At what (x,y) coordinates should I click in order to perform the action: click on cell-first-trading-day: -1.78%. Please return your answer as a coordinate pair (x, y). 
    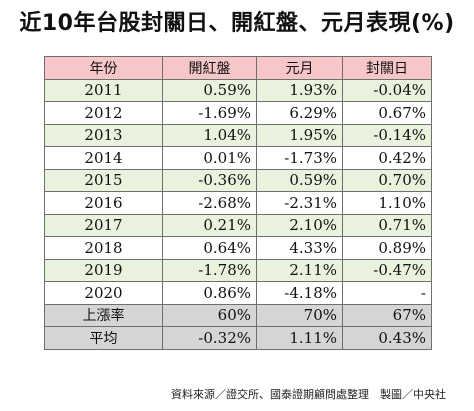
    Looking at the image, I should click on (209, 270).